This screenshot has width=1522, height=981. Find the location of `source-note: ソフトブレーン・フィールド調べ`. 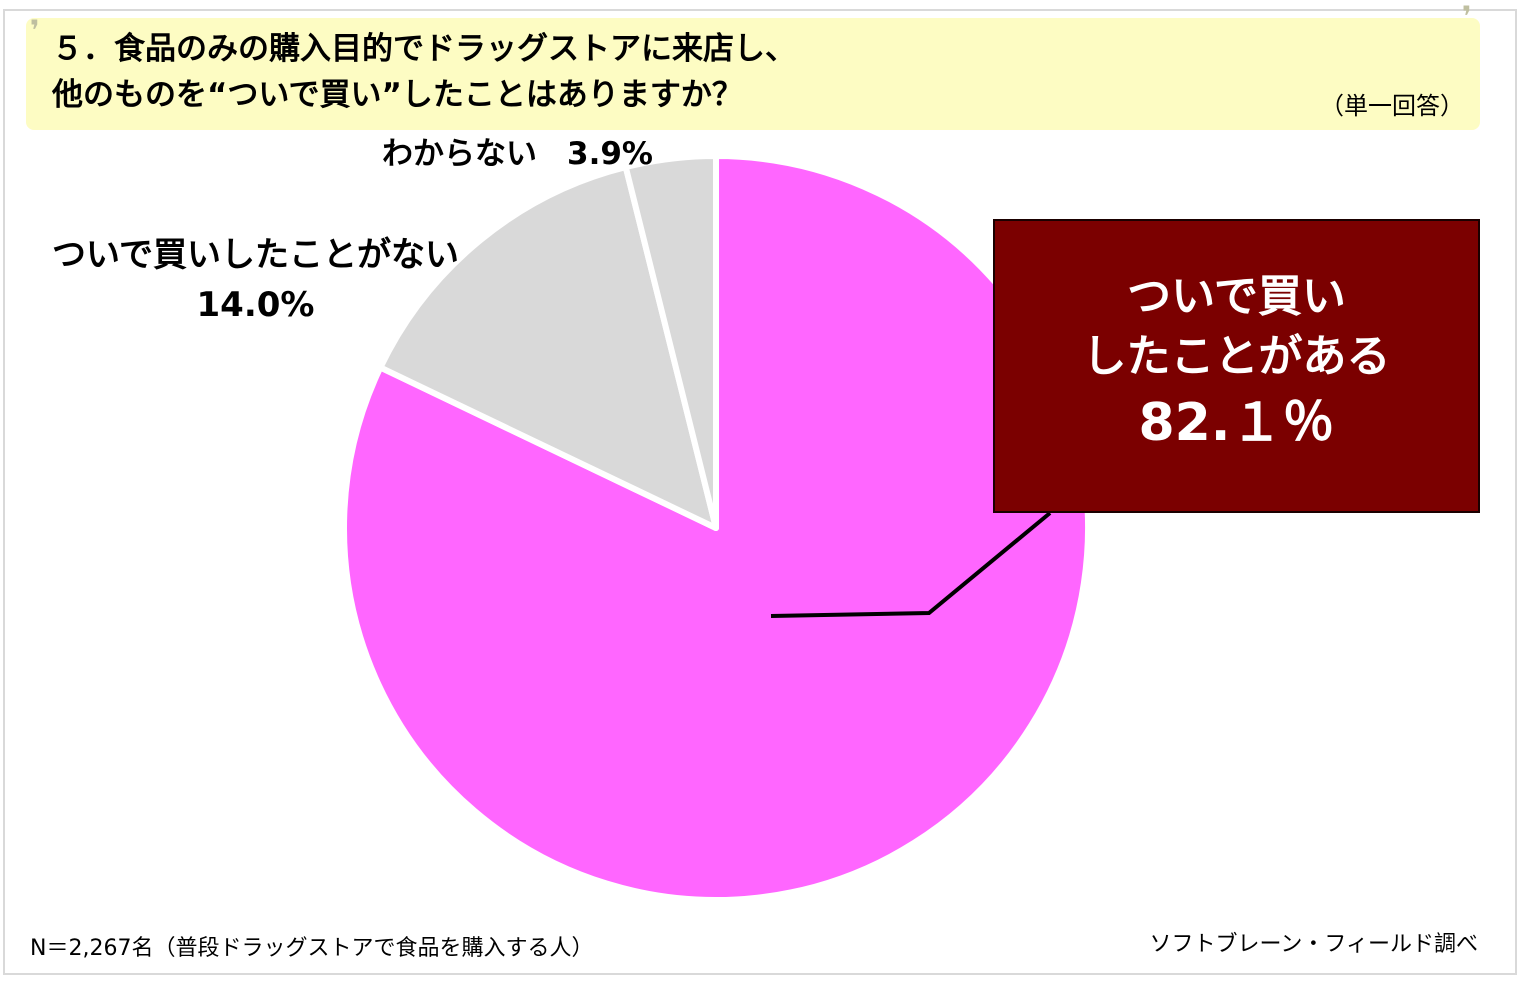

source-note: ソフトブレーン・フィールド調べ is located at coordinates (1313, 944).